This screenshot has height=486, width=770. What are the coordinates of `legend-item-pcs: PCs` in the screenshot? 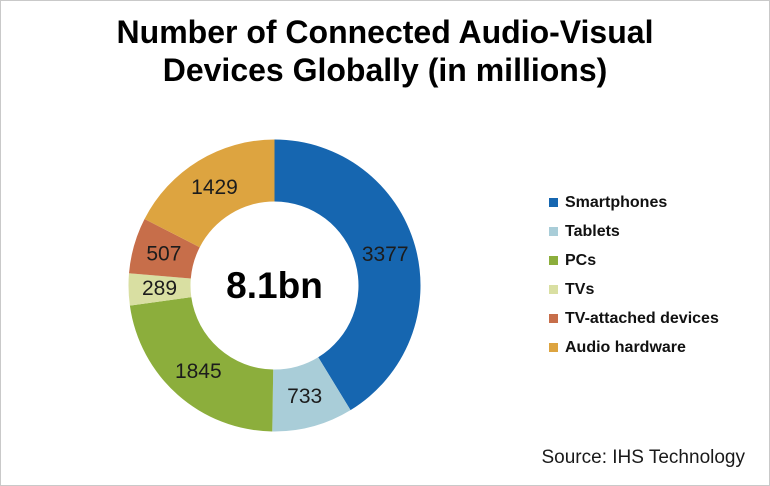 It's located at (634, 260).